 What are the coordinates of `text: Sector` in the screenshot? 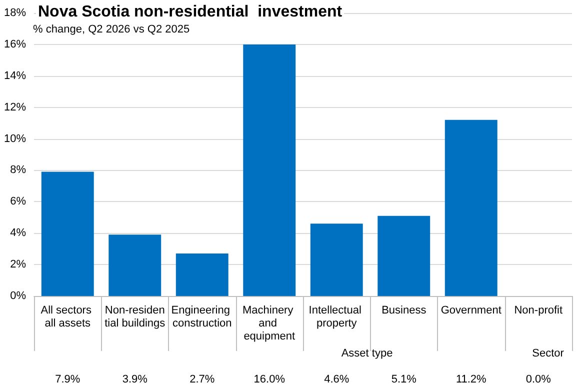 It's located at (548, 354).